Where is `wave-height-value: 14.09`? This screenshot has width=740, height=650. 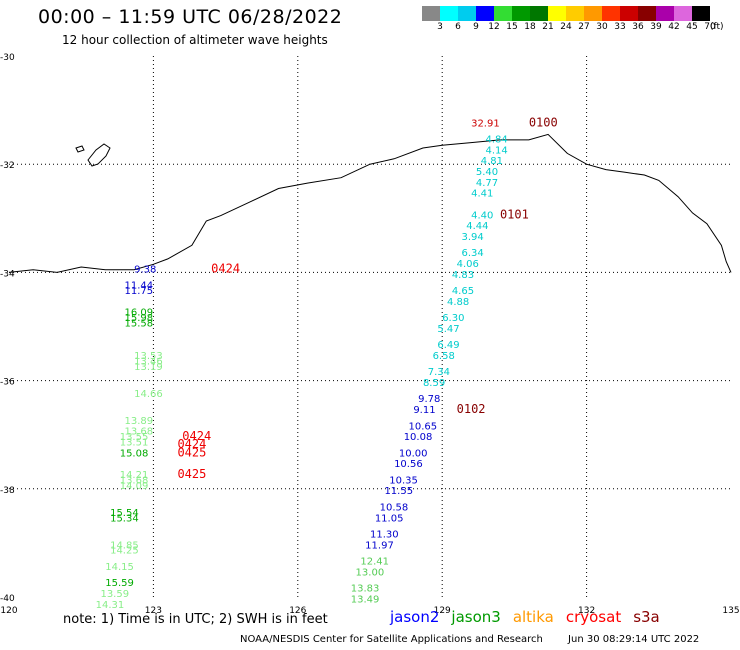 wave-height-value: 14.09 is located at coordinates (134, 486).